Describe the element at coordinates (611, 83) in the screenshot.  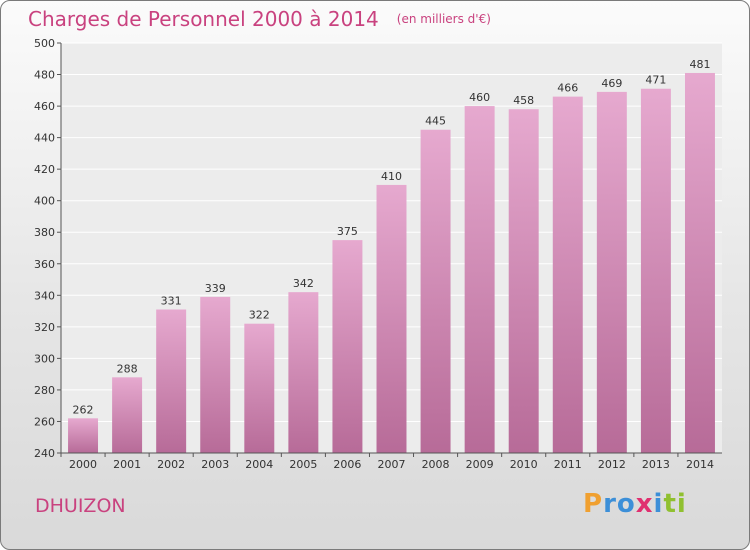
I see `data-label-2012: 469` at that location.